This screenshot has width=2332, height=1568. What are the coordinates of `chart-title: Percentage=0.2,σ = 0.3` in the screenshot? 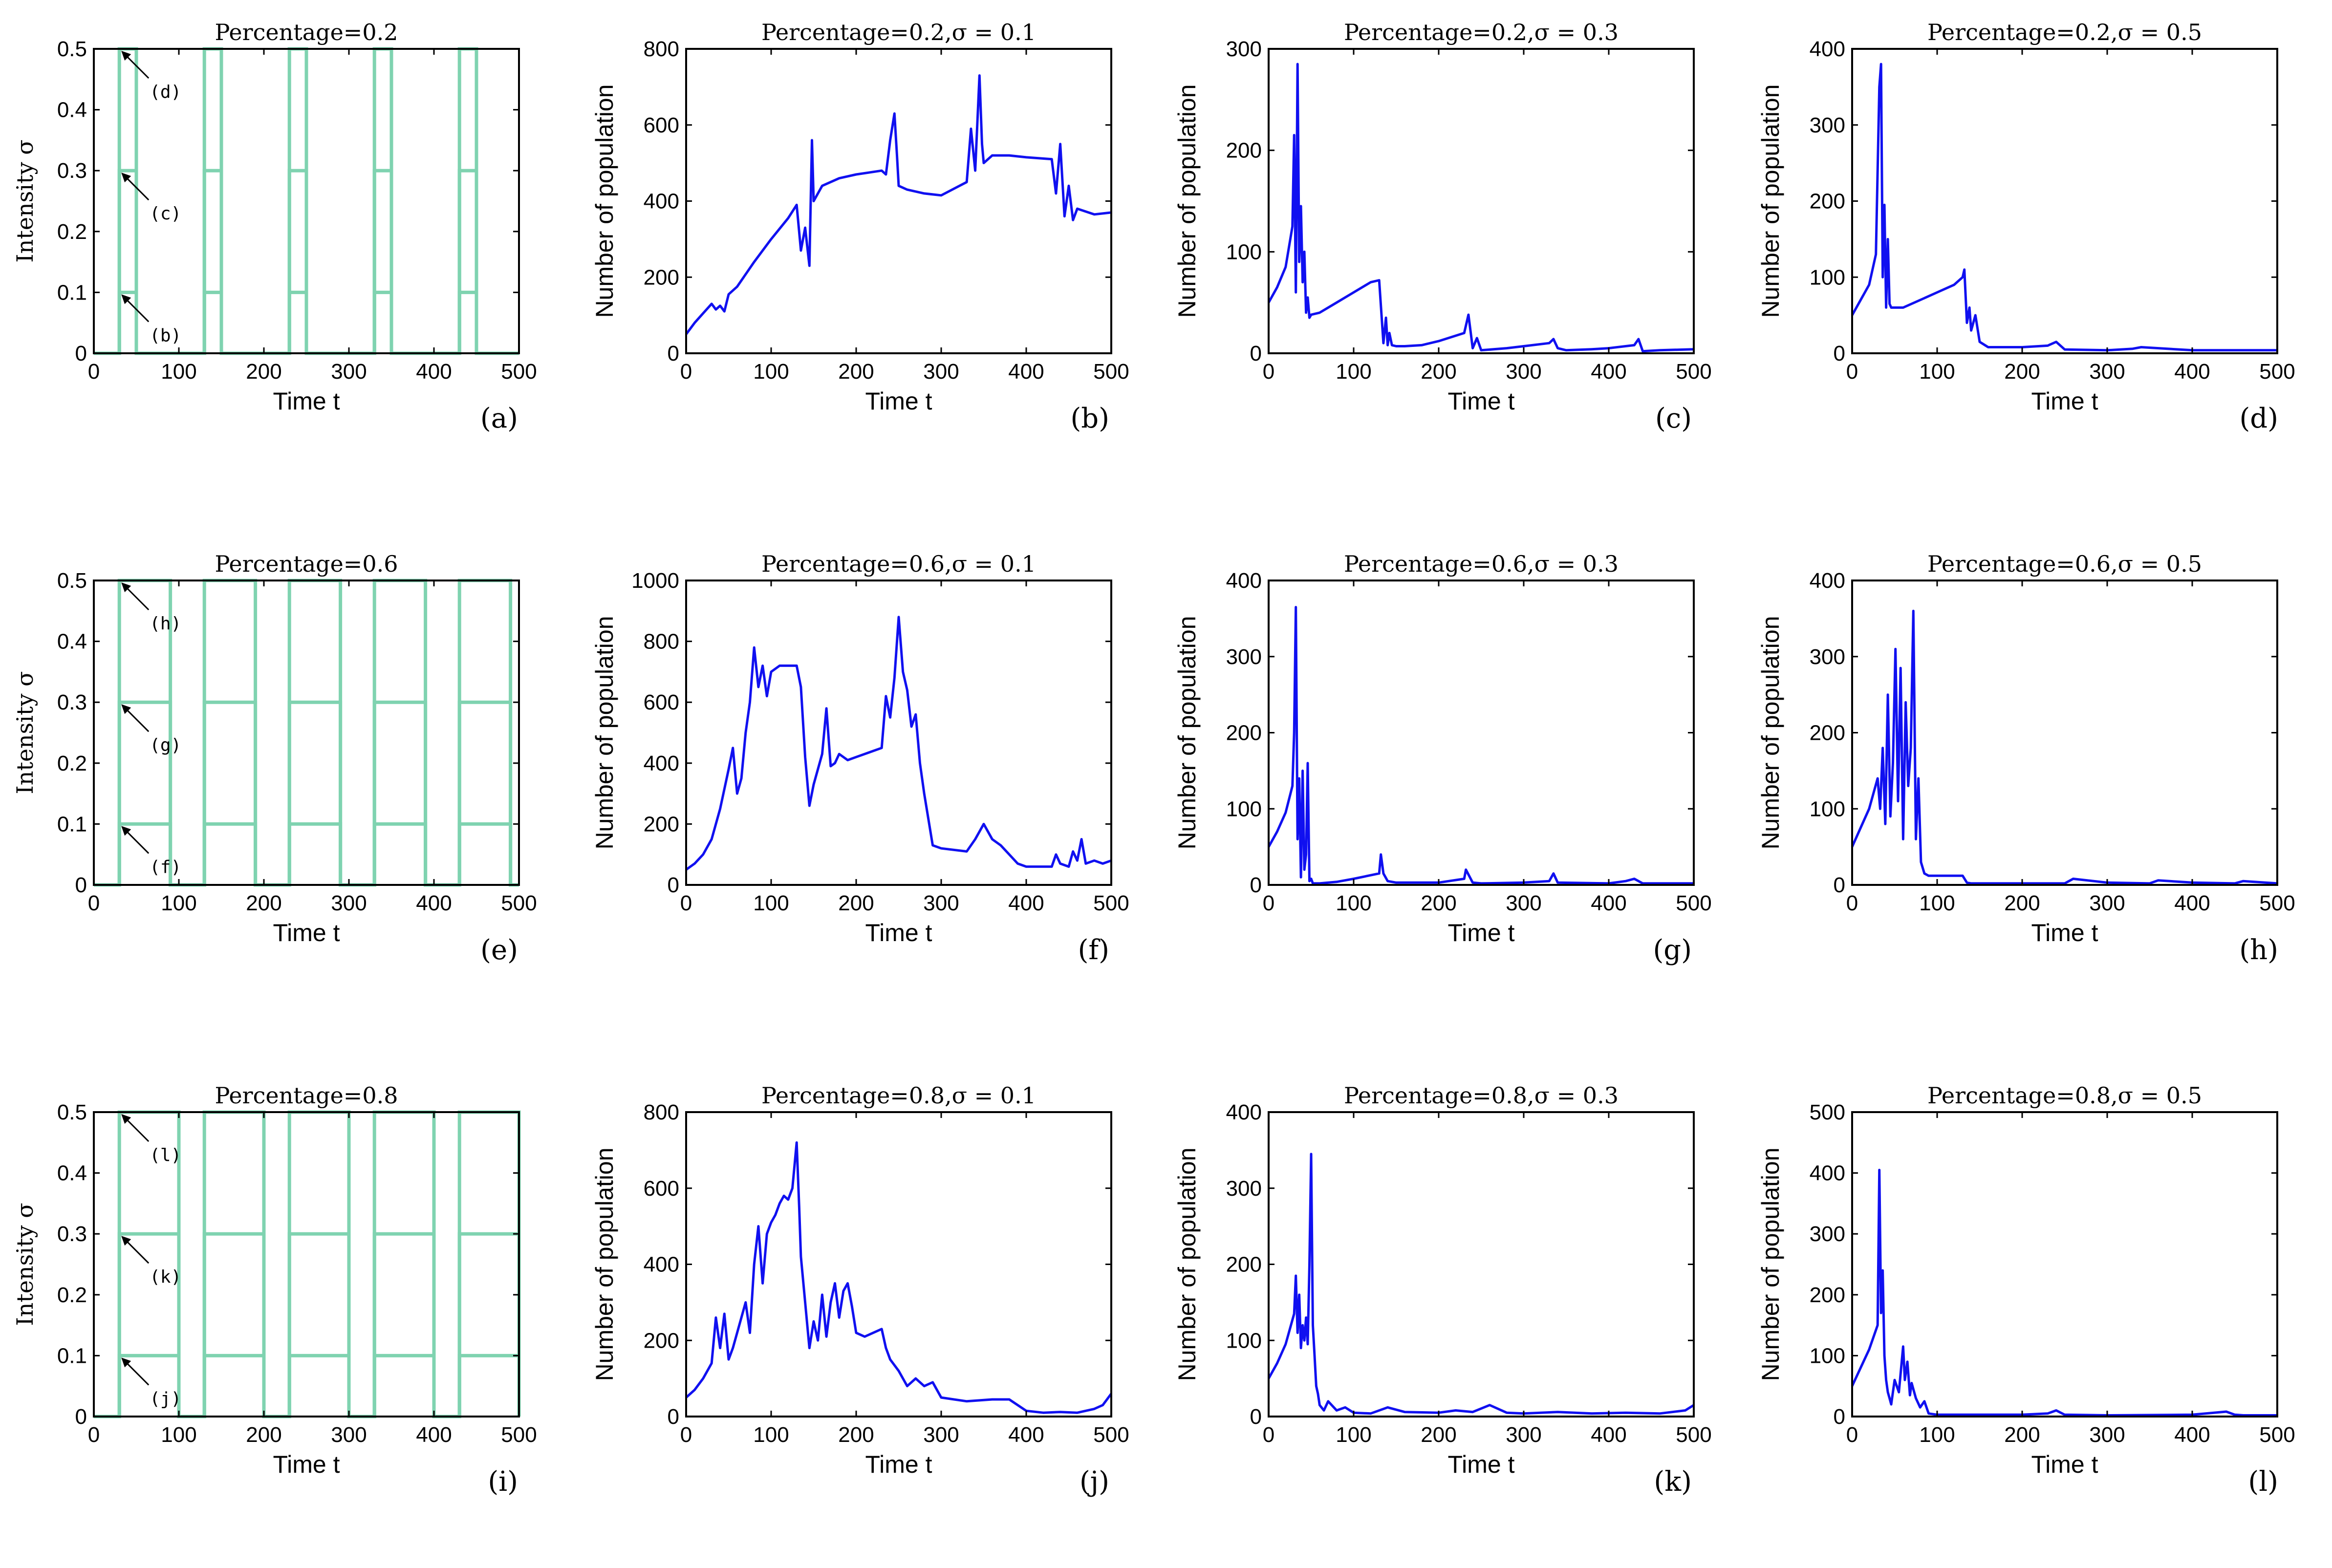 It's located at (1481, 32).